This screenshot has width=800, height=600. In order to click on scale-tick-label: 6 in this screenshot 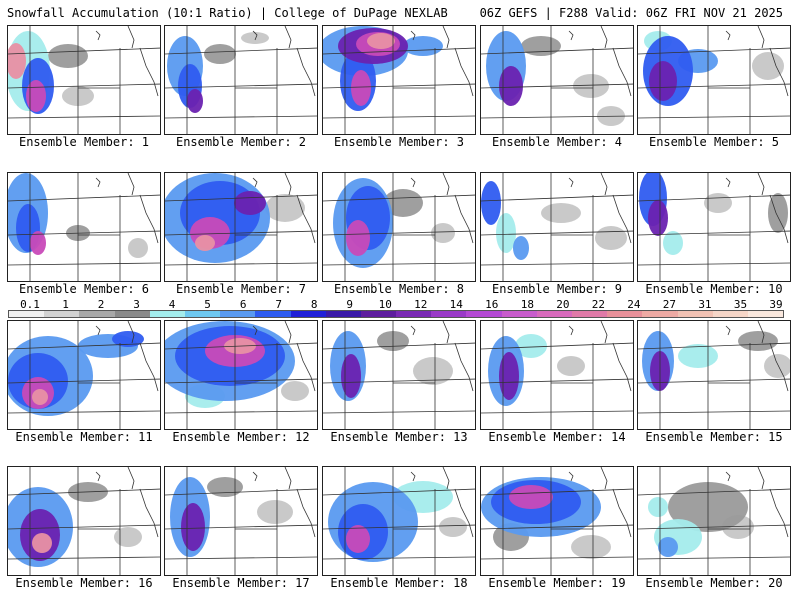, I will do `click(243, 304)`.